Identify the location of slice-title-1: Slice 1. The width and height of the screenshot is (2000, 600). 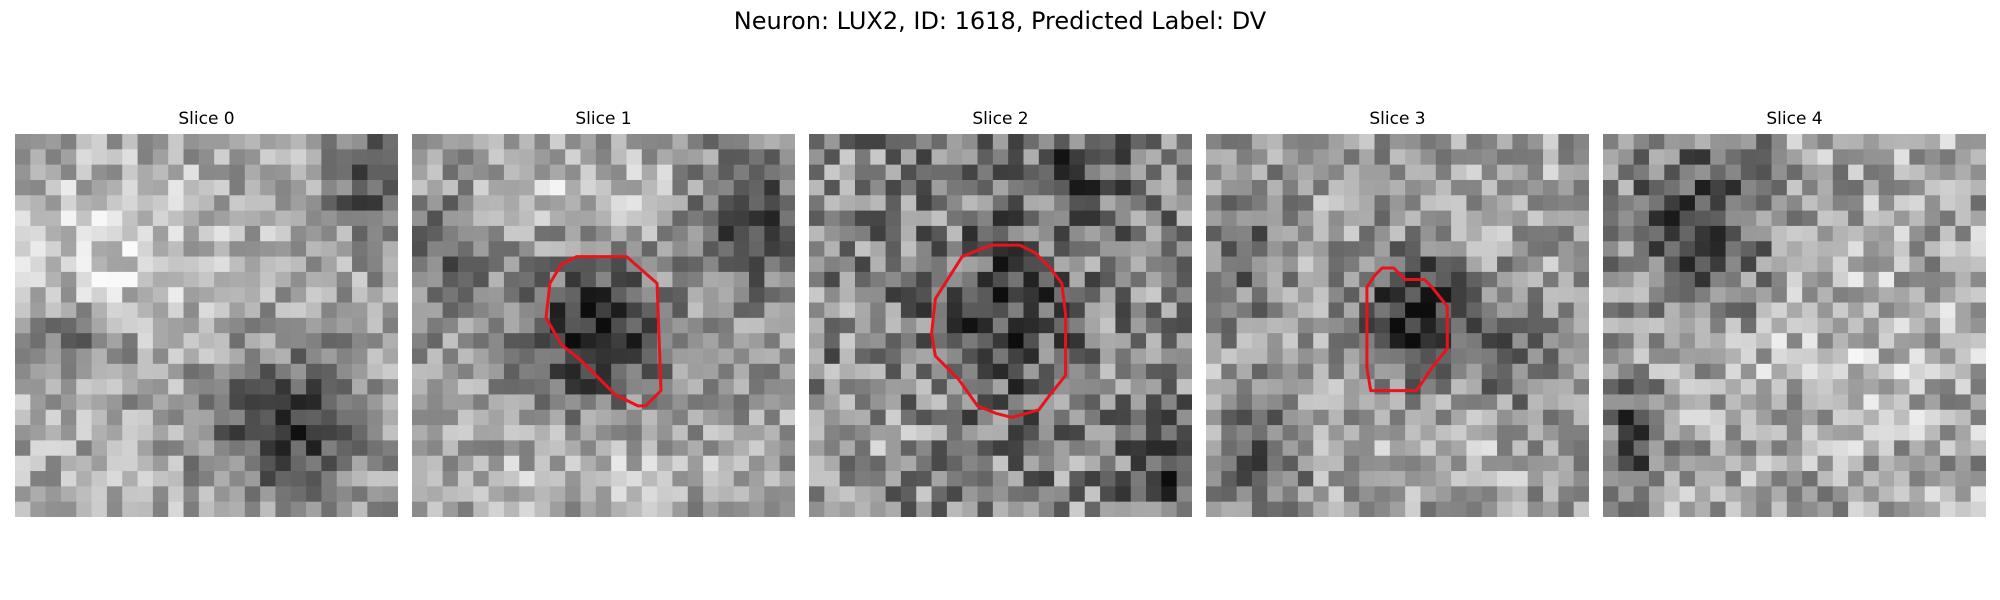
(603, 119).